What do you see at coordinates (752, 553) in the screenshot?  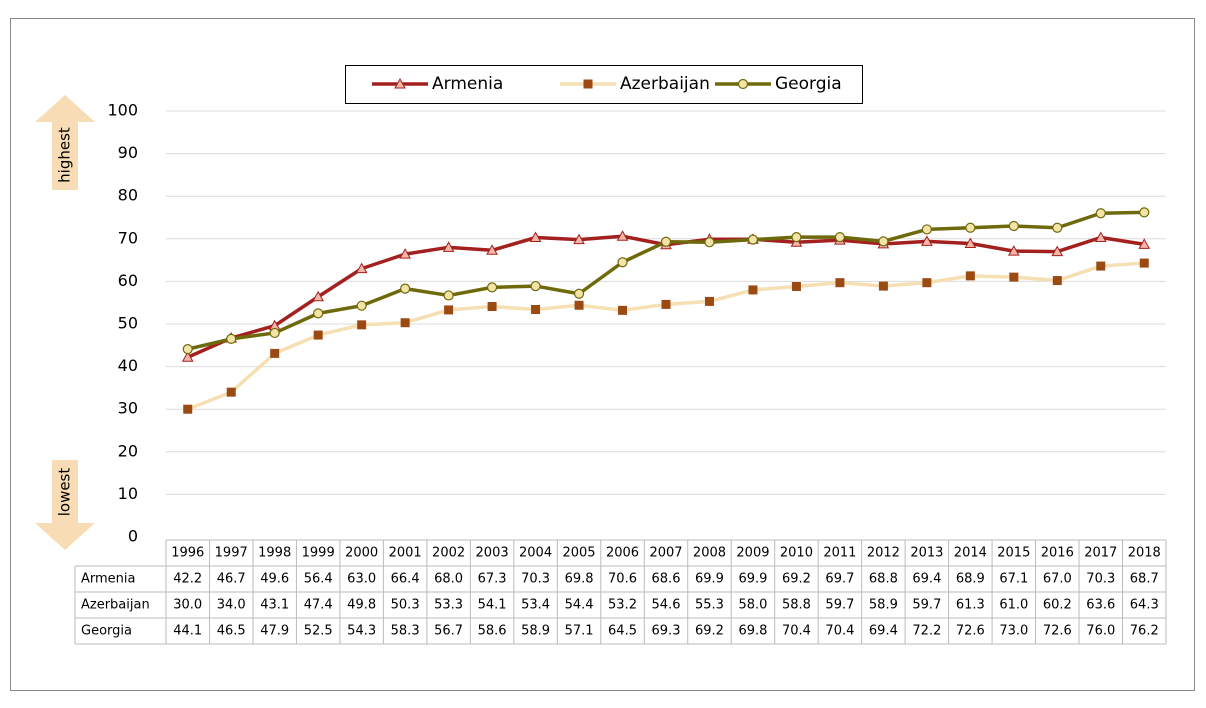 I see `x-tick-label: 2009` at bounding box center [752, 553].